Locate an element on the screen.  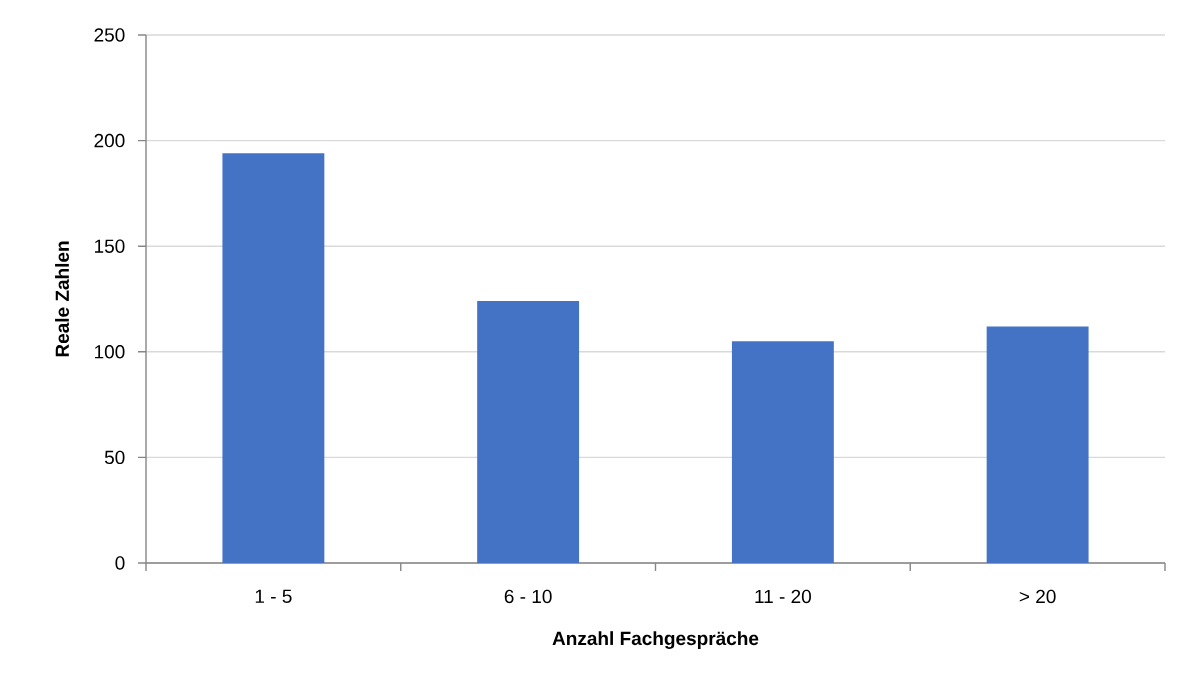
x-tick-label: 11 - 20 is located at coordinates (783, 596).